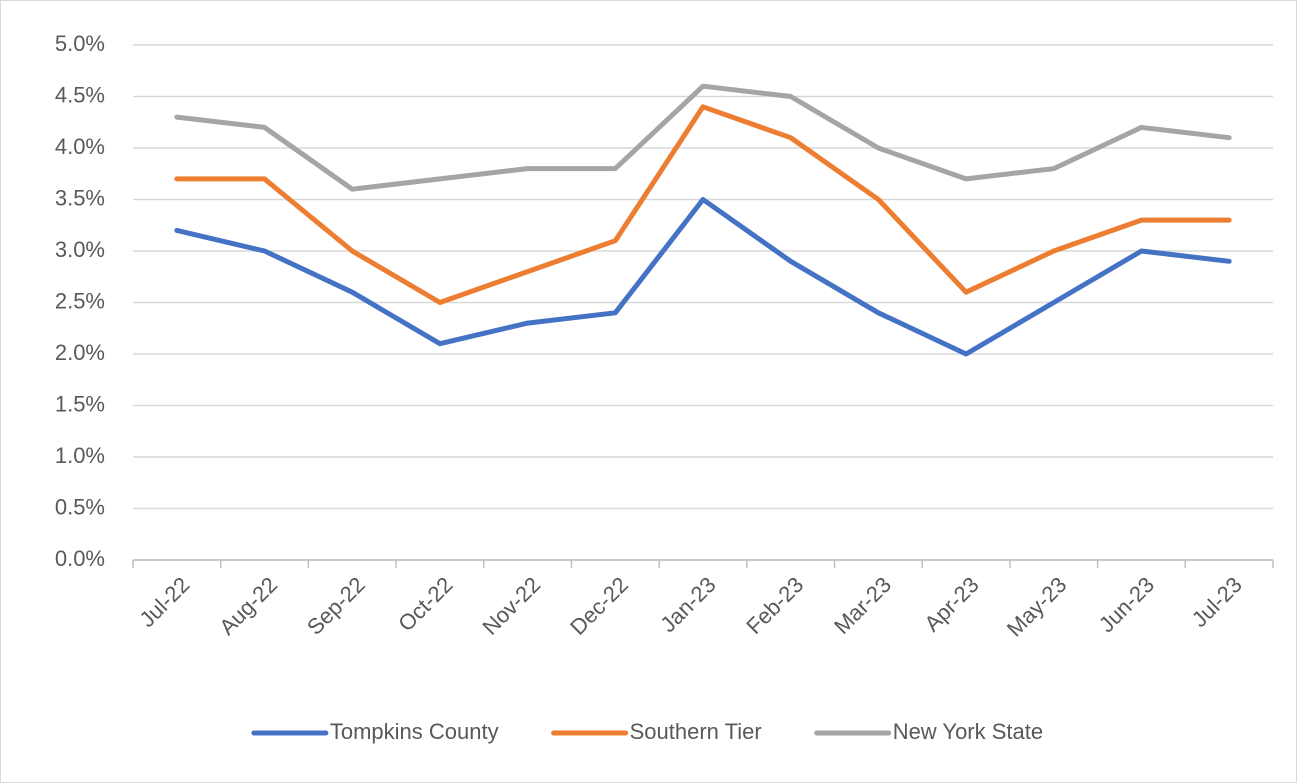  What do you see at coordinates (80, 146) in the screenshot?
I see `y-tick-label: 4.0%` at bounding box center [80, 146].